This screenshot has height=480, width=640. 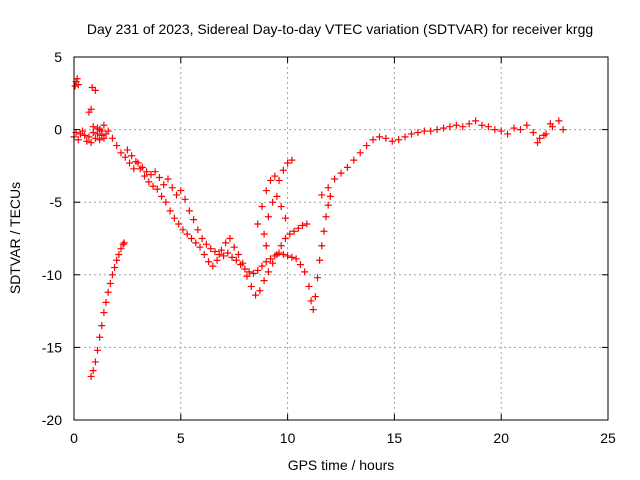 What do you see at coordinates (58, 57) in the screenshot?
I see `y-tick-label: 5` at bounding box center [58, 57].